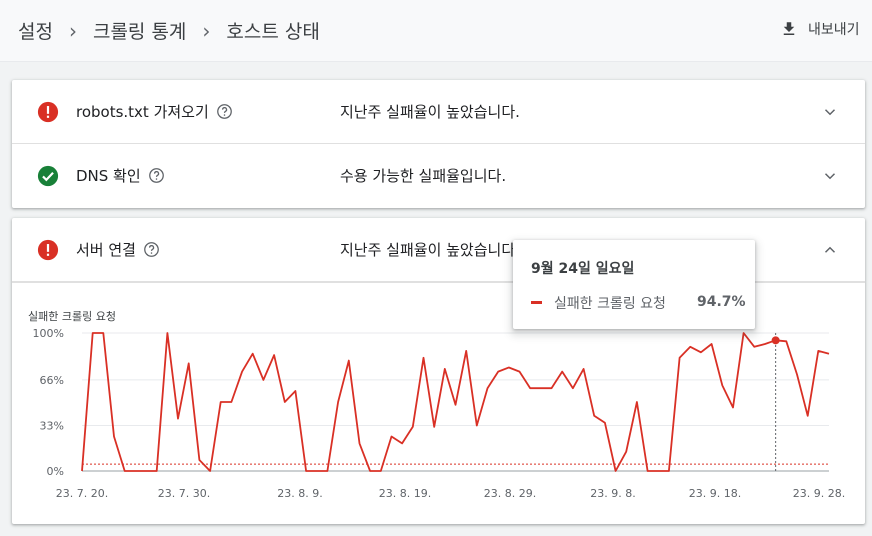  Describe the element at coordinates (721, 302) in the screenshot. I see `tooltip-value: 94.7%` at that location.